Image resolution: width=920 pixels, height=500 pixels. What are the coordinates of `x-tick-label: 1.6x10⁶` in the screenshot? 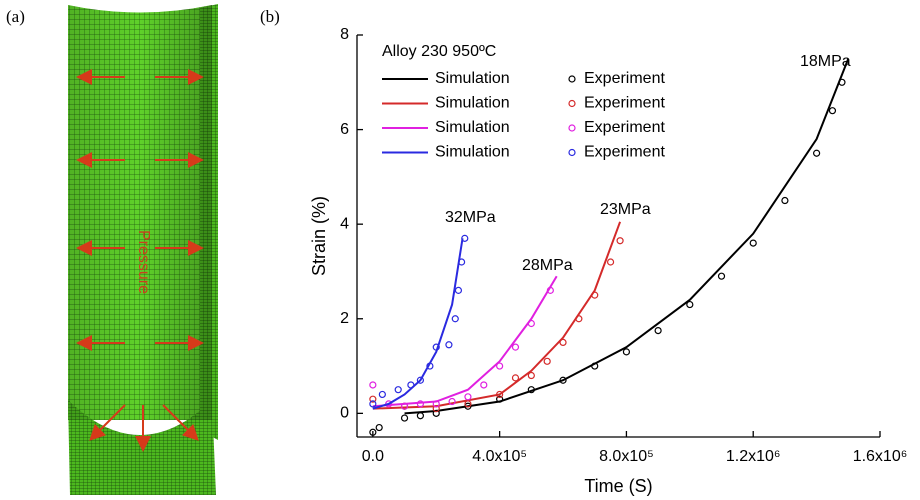 It's located at (880, 456).